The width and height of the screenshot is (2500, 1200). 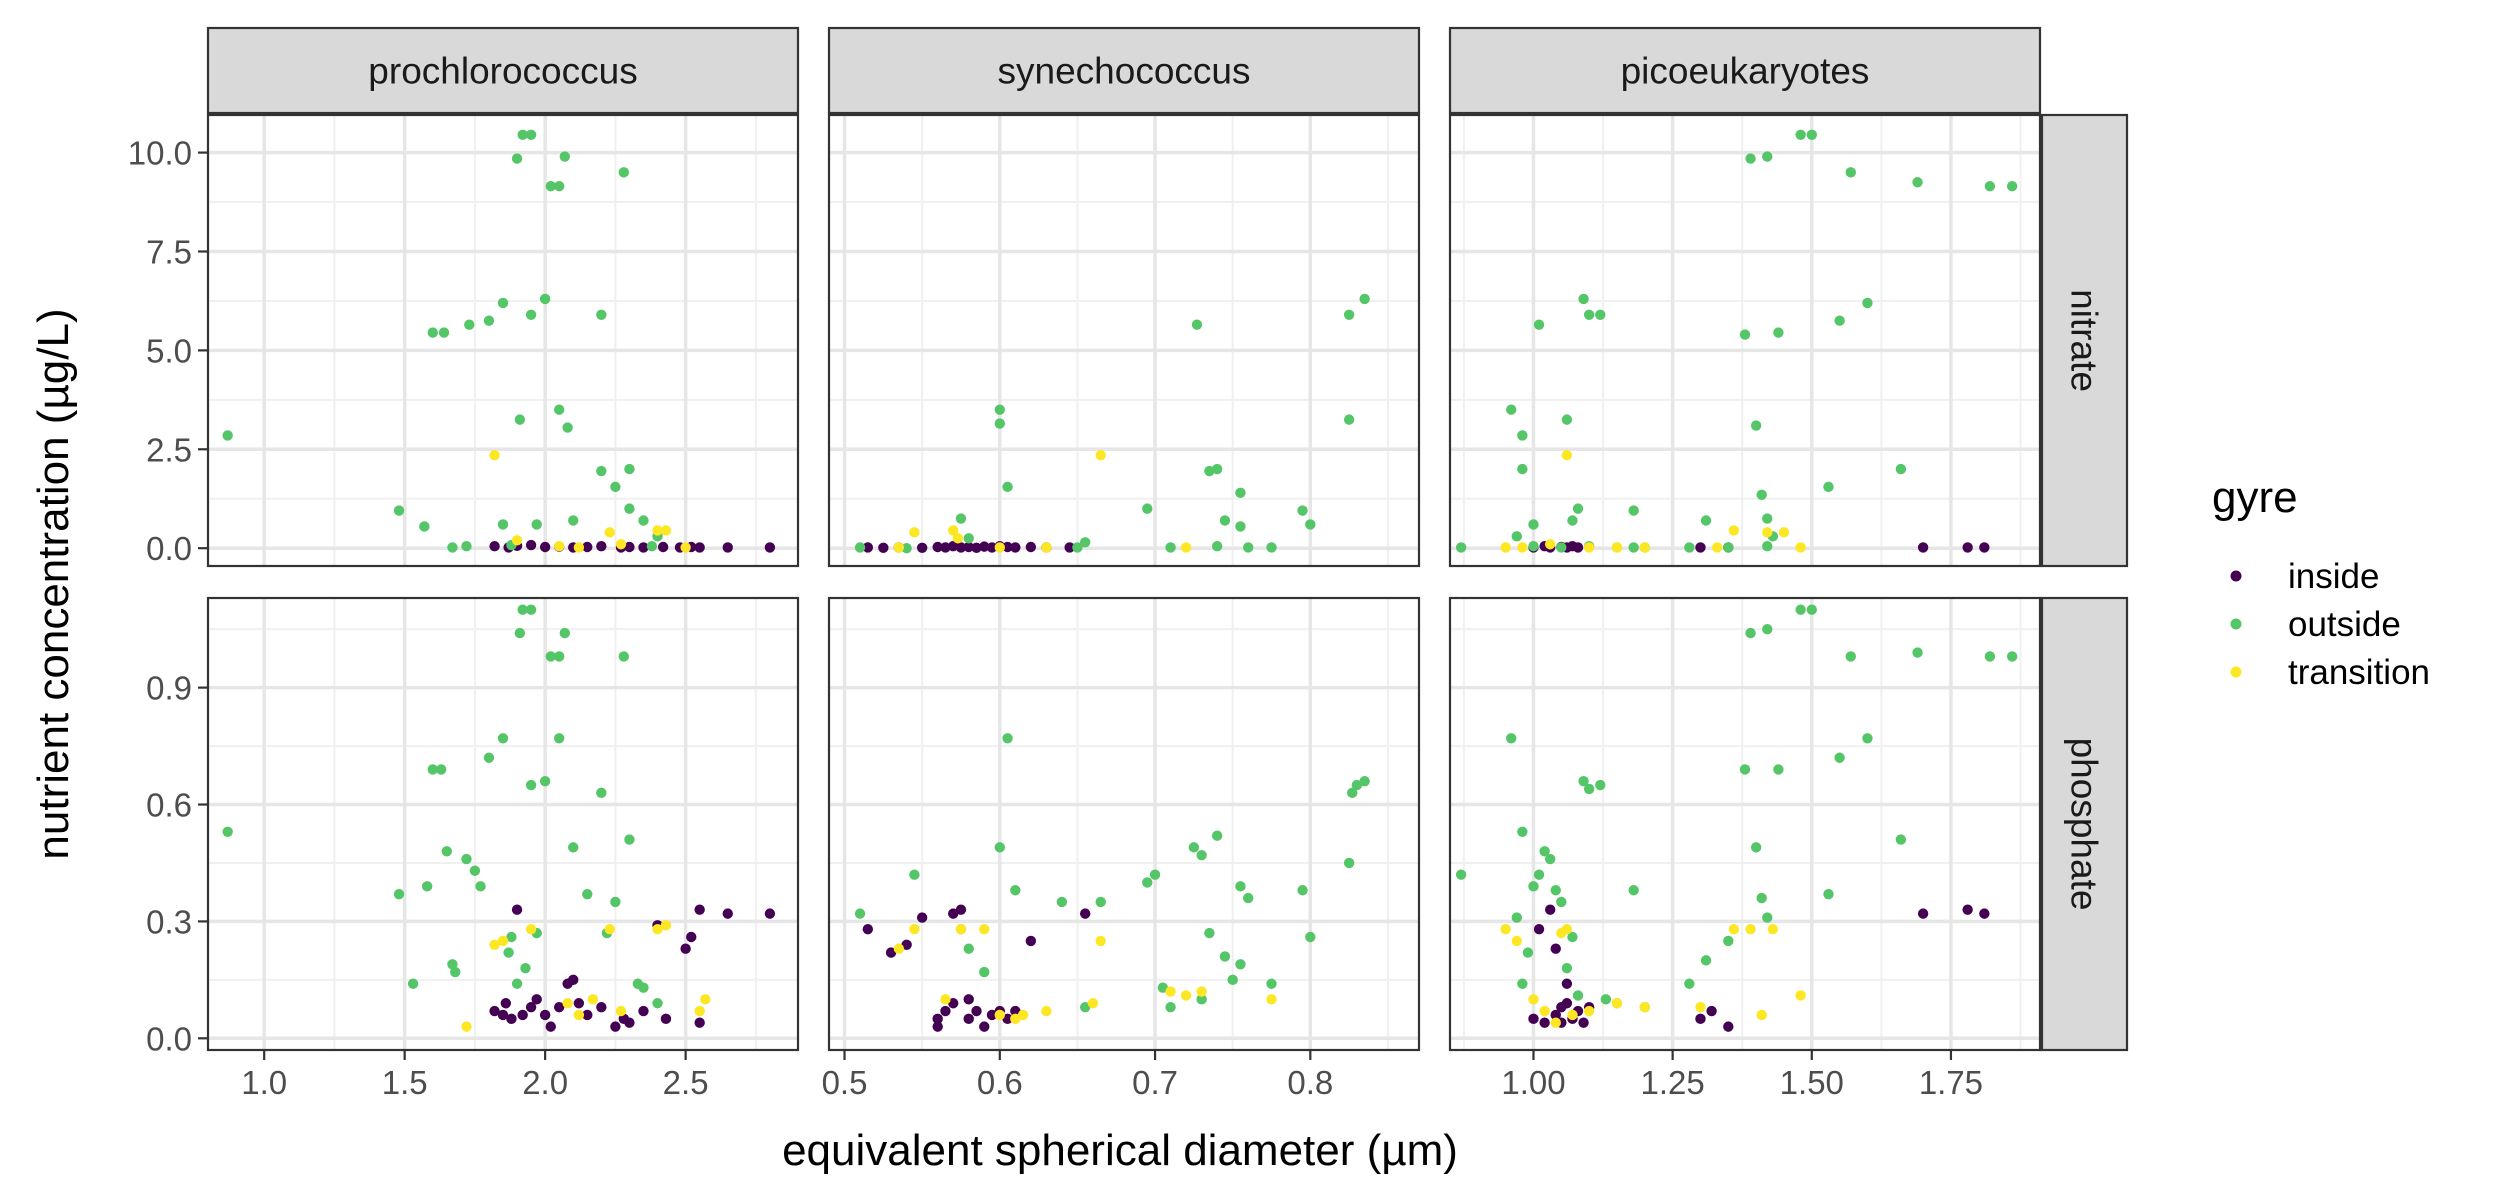 I want to click on y-tick-label: 0.0, so click(x=169, y=548).